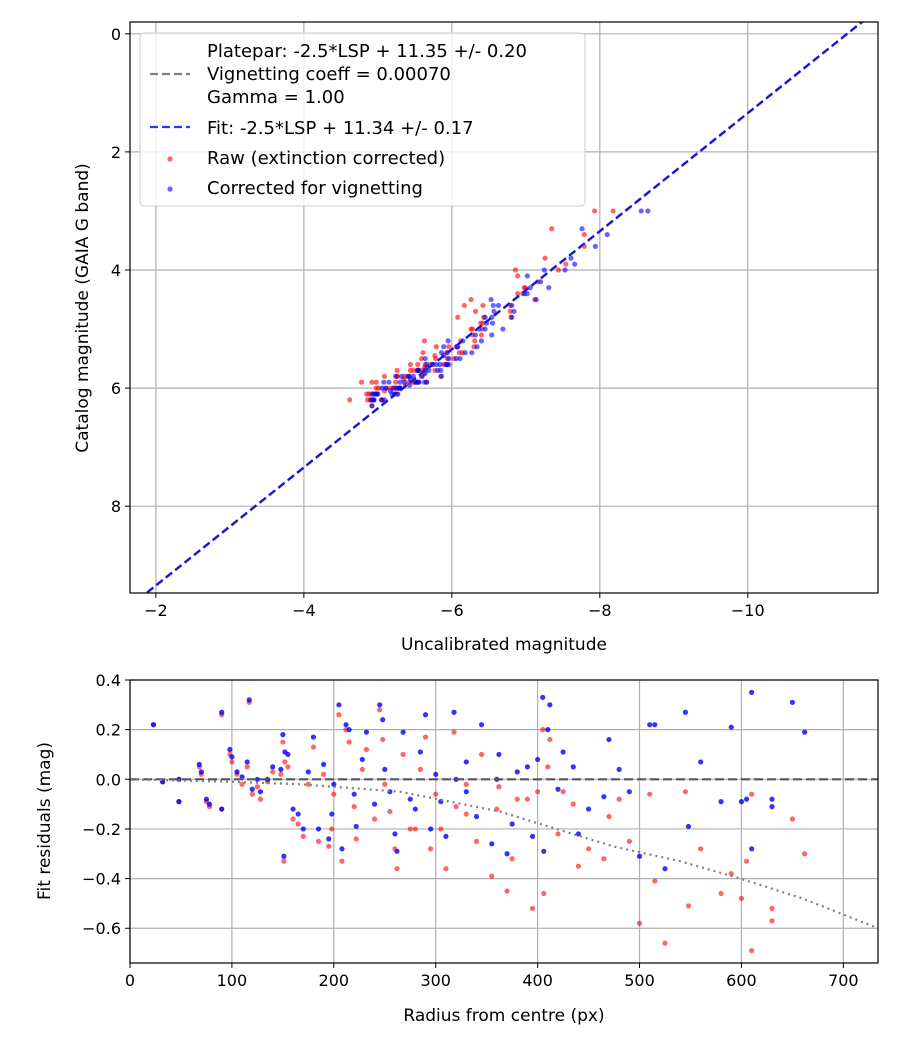 The image size is (900, 1050). What do you see at coordinates (748, 610) in the screenshot?
I see `x-tick-label: −10` at bounding box center [748, 610].